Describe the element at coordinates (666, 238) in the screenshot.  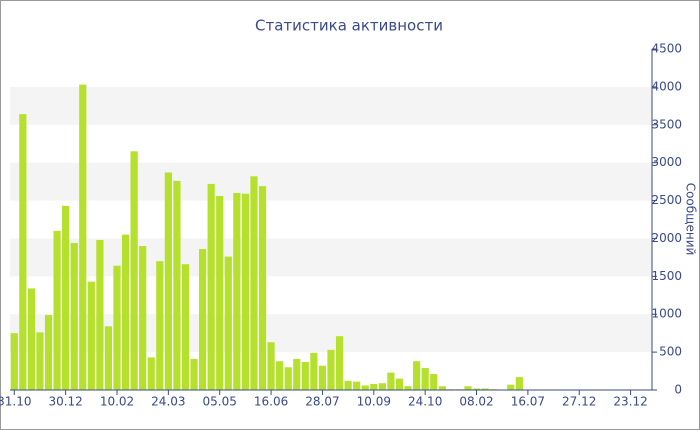
I see `y-tick-label: 2000` at that location.